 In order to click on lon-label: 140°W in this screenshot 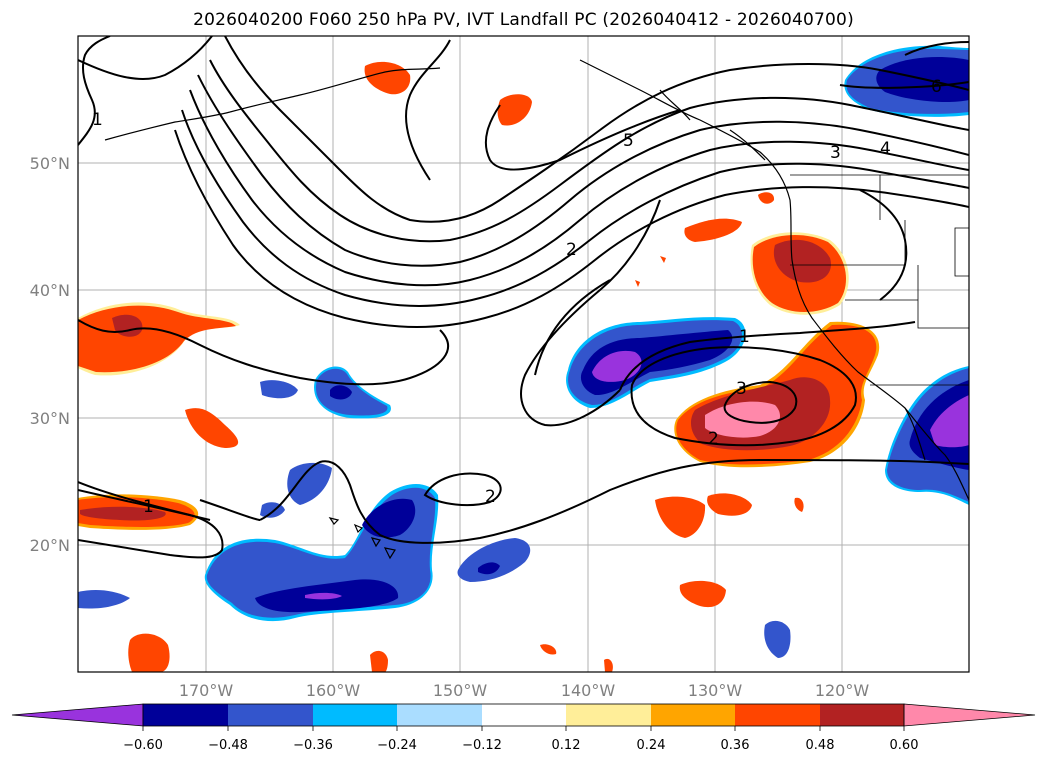, I will do `click(588, 690)`.